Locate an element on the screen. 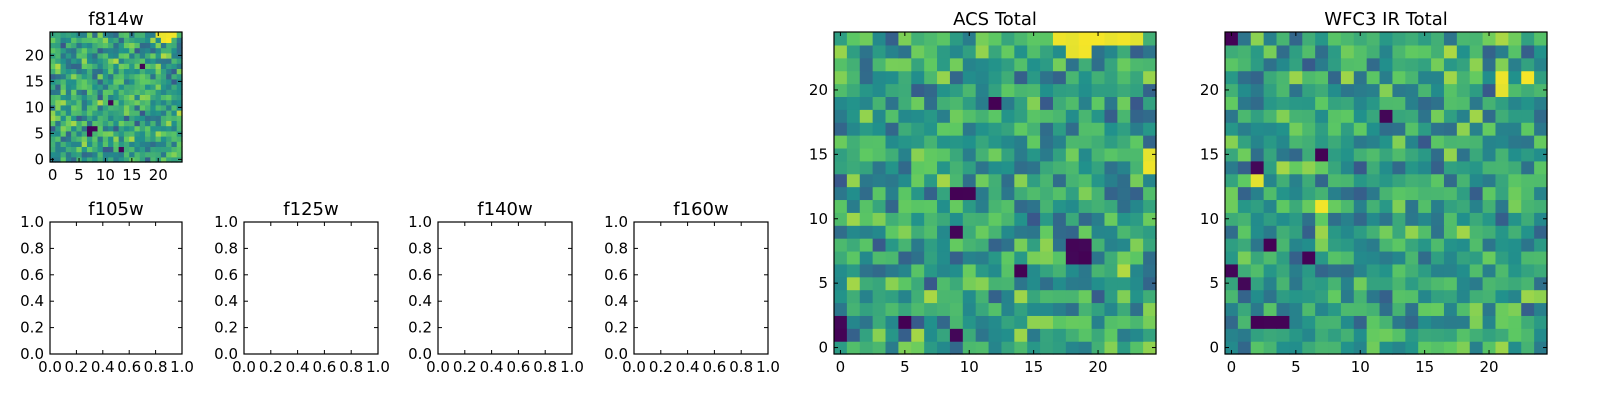  y-tick-label: 1.0 is located at coordinates (226, 222).